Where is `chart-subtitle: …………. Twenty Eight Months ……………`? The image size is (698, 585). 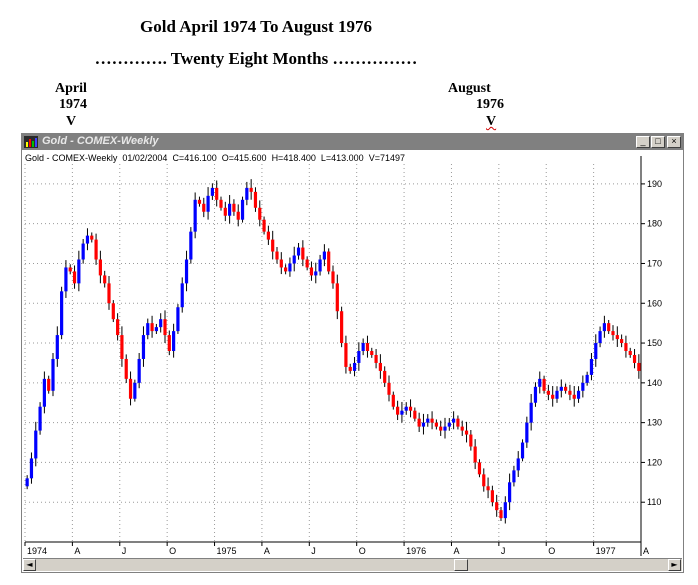
chart-subtitle: …………. Twenty Eight Months …………… is located at coordinates (256, 58).